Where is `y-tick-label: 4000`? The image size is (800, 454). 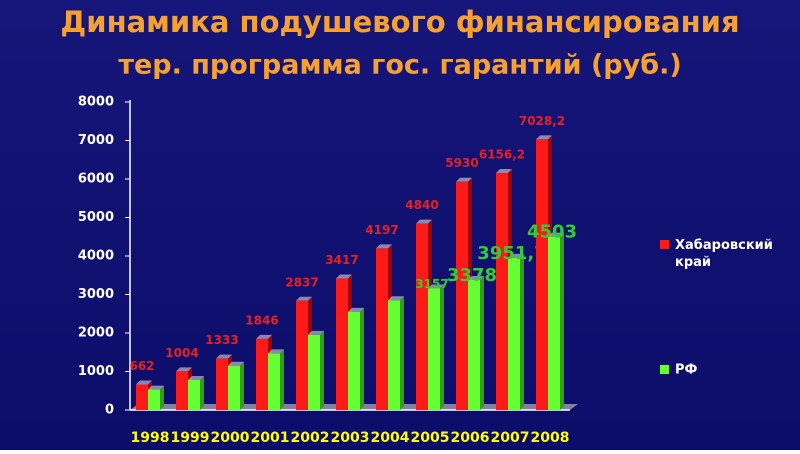
y-tick-label: 4000 is located at coordinates (96, 256).